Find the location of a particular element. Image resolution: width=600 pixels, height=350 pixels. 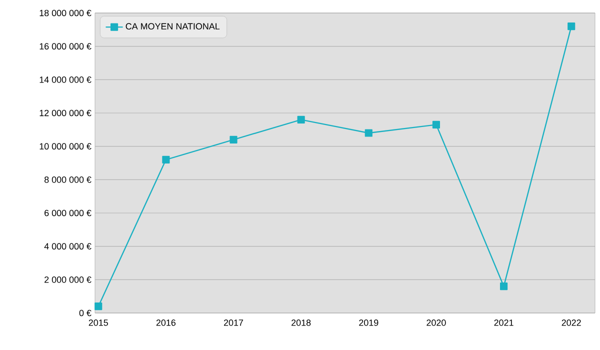

y-tick-label: 12 000 000 € is located at coordinates (66, 113).